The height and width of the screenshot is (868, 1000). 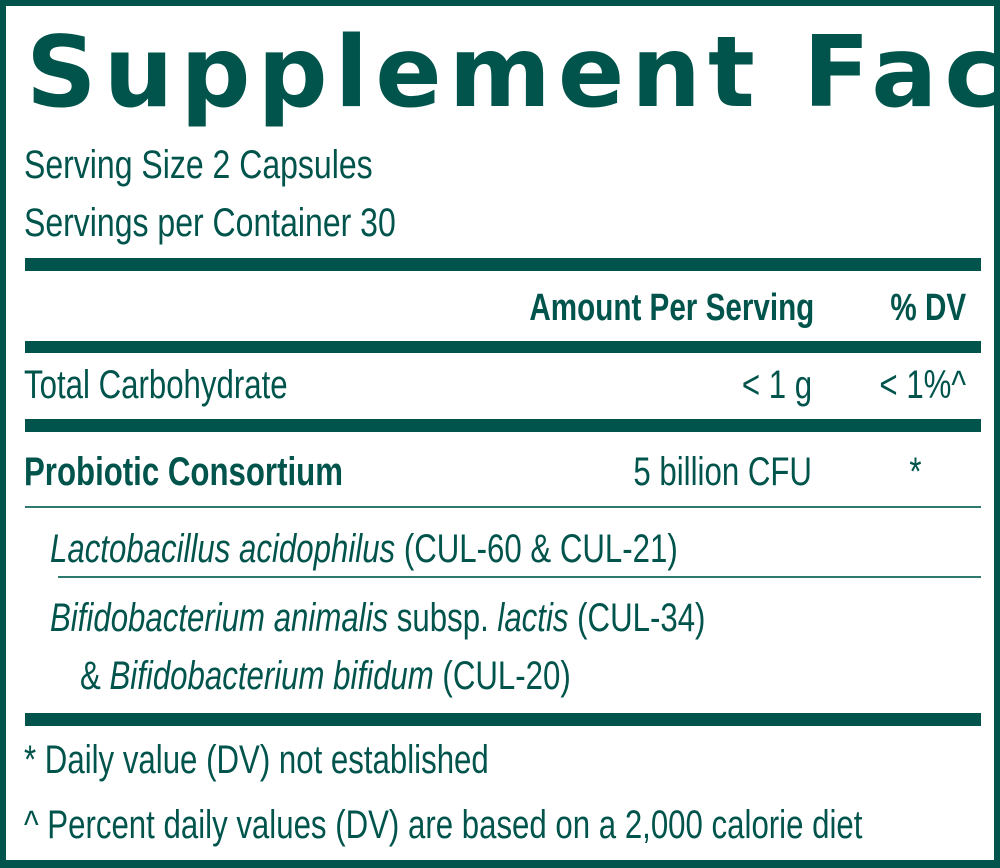 I want to click on strain-line: & Bifidobacterium bifidum (CUL-20), so click(x=325, y=676).